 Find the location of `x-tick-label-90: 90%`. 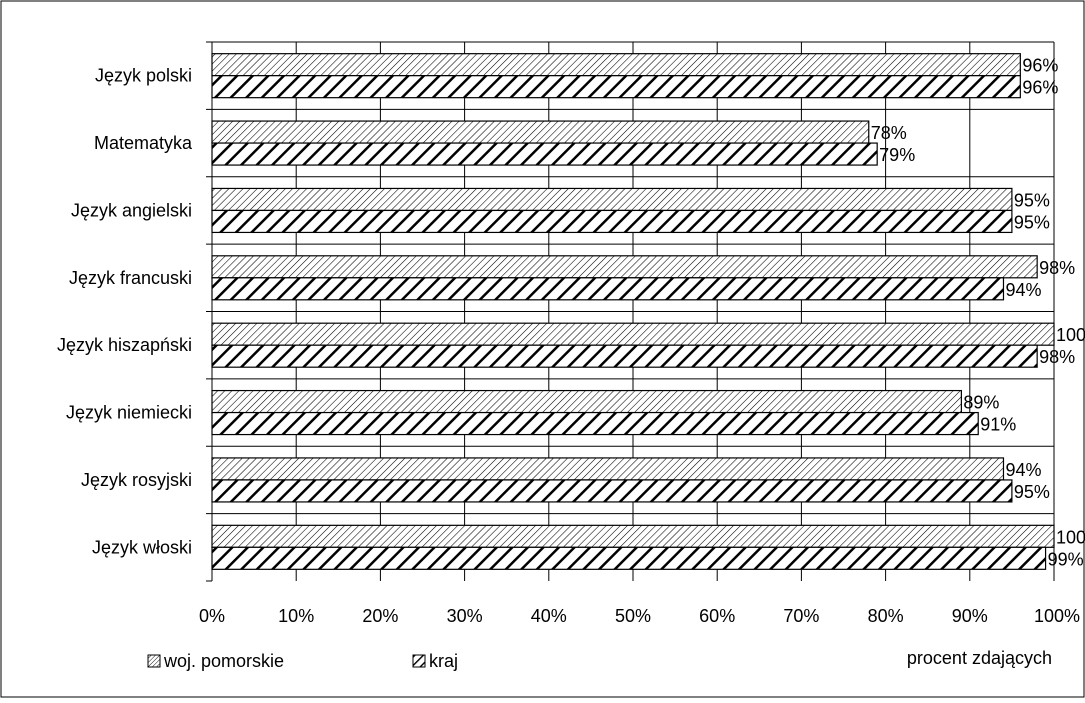

x-tick-label-90: 90% is located at coordinates (970, 616).